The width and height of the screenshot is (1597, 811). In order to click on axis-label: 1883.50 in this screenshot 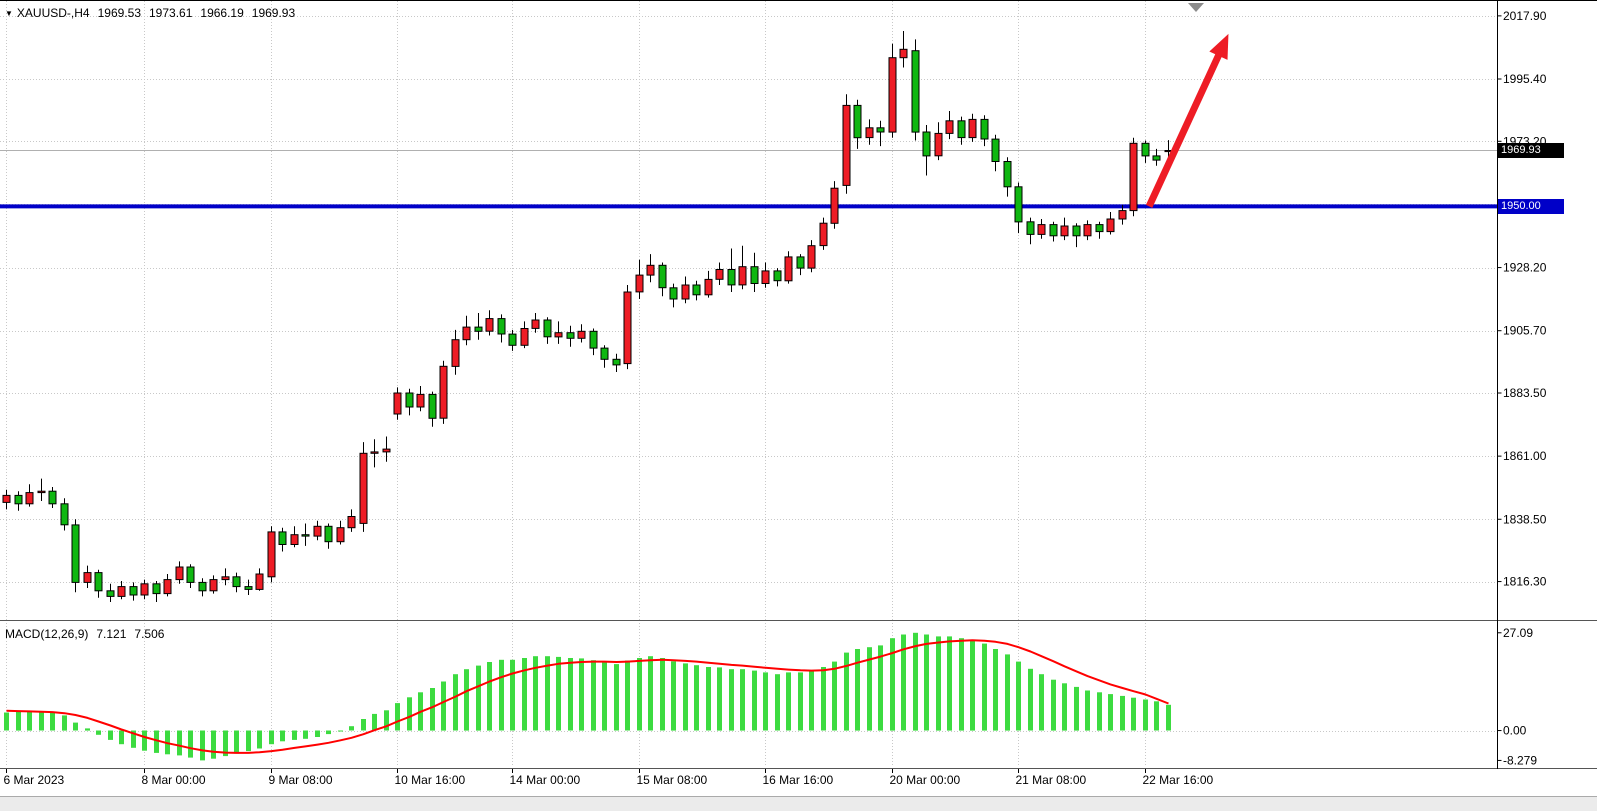, I will do `click(1525, 393)`.